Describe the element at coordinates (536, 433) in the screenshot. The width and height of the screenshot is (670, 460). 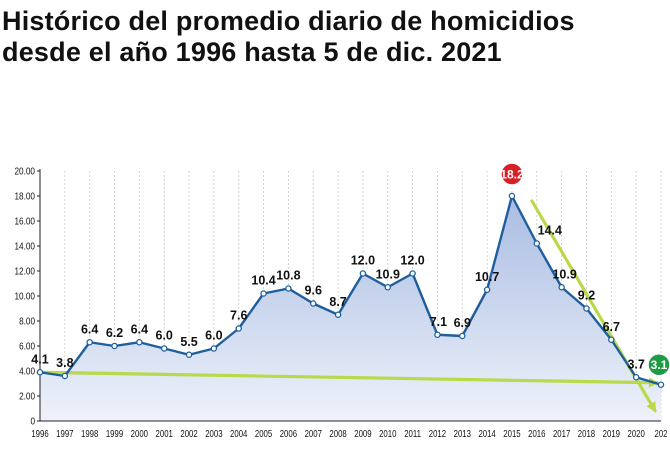
I see `x-tick-label: 2016` at that location.